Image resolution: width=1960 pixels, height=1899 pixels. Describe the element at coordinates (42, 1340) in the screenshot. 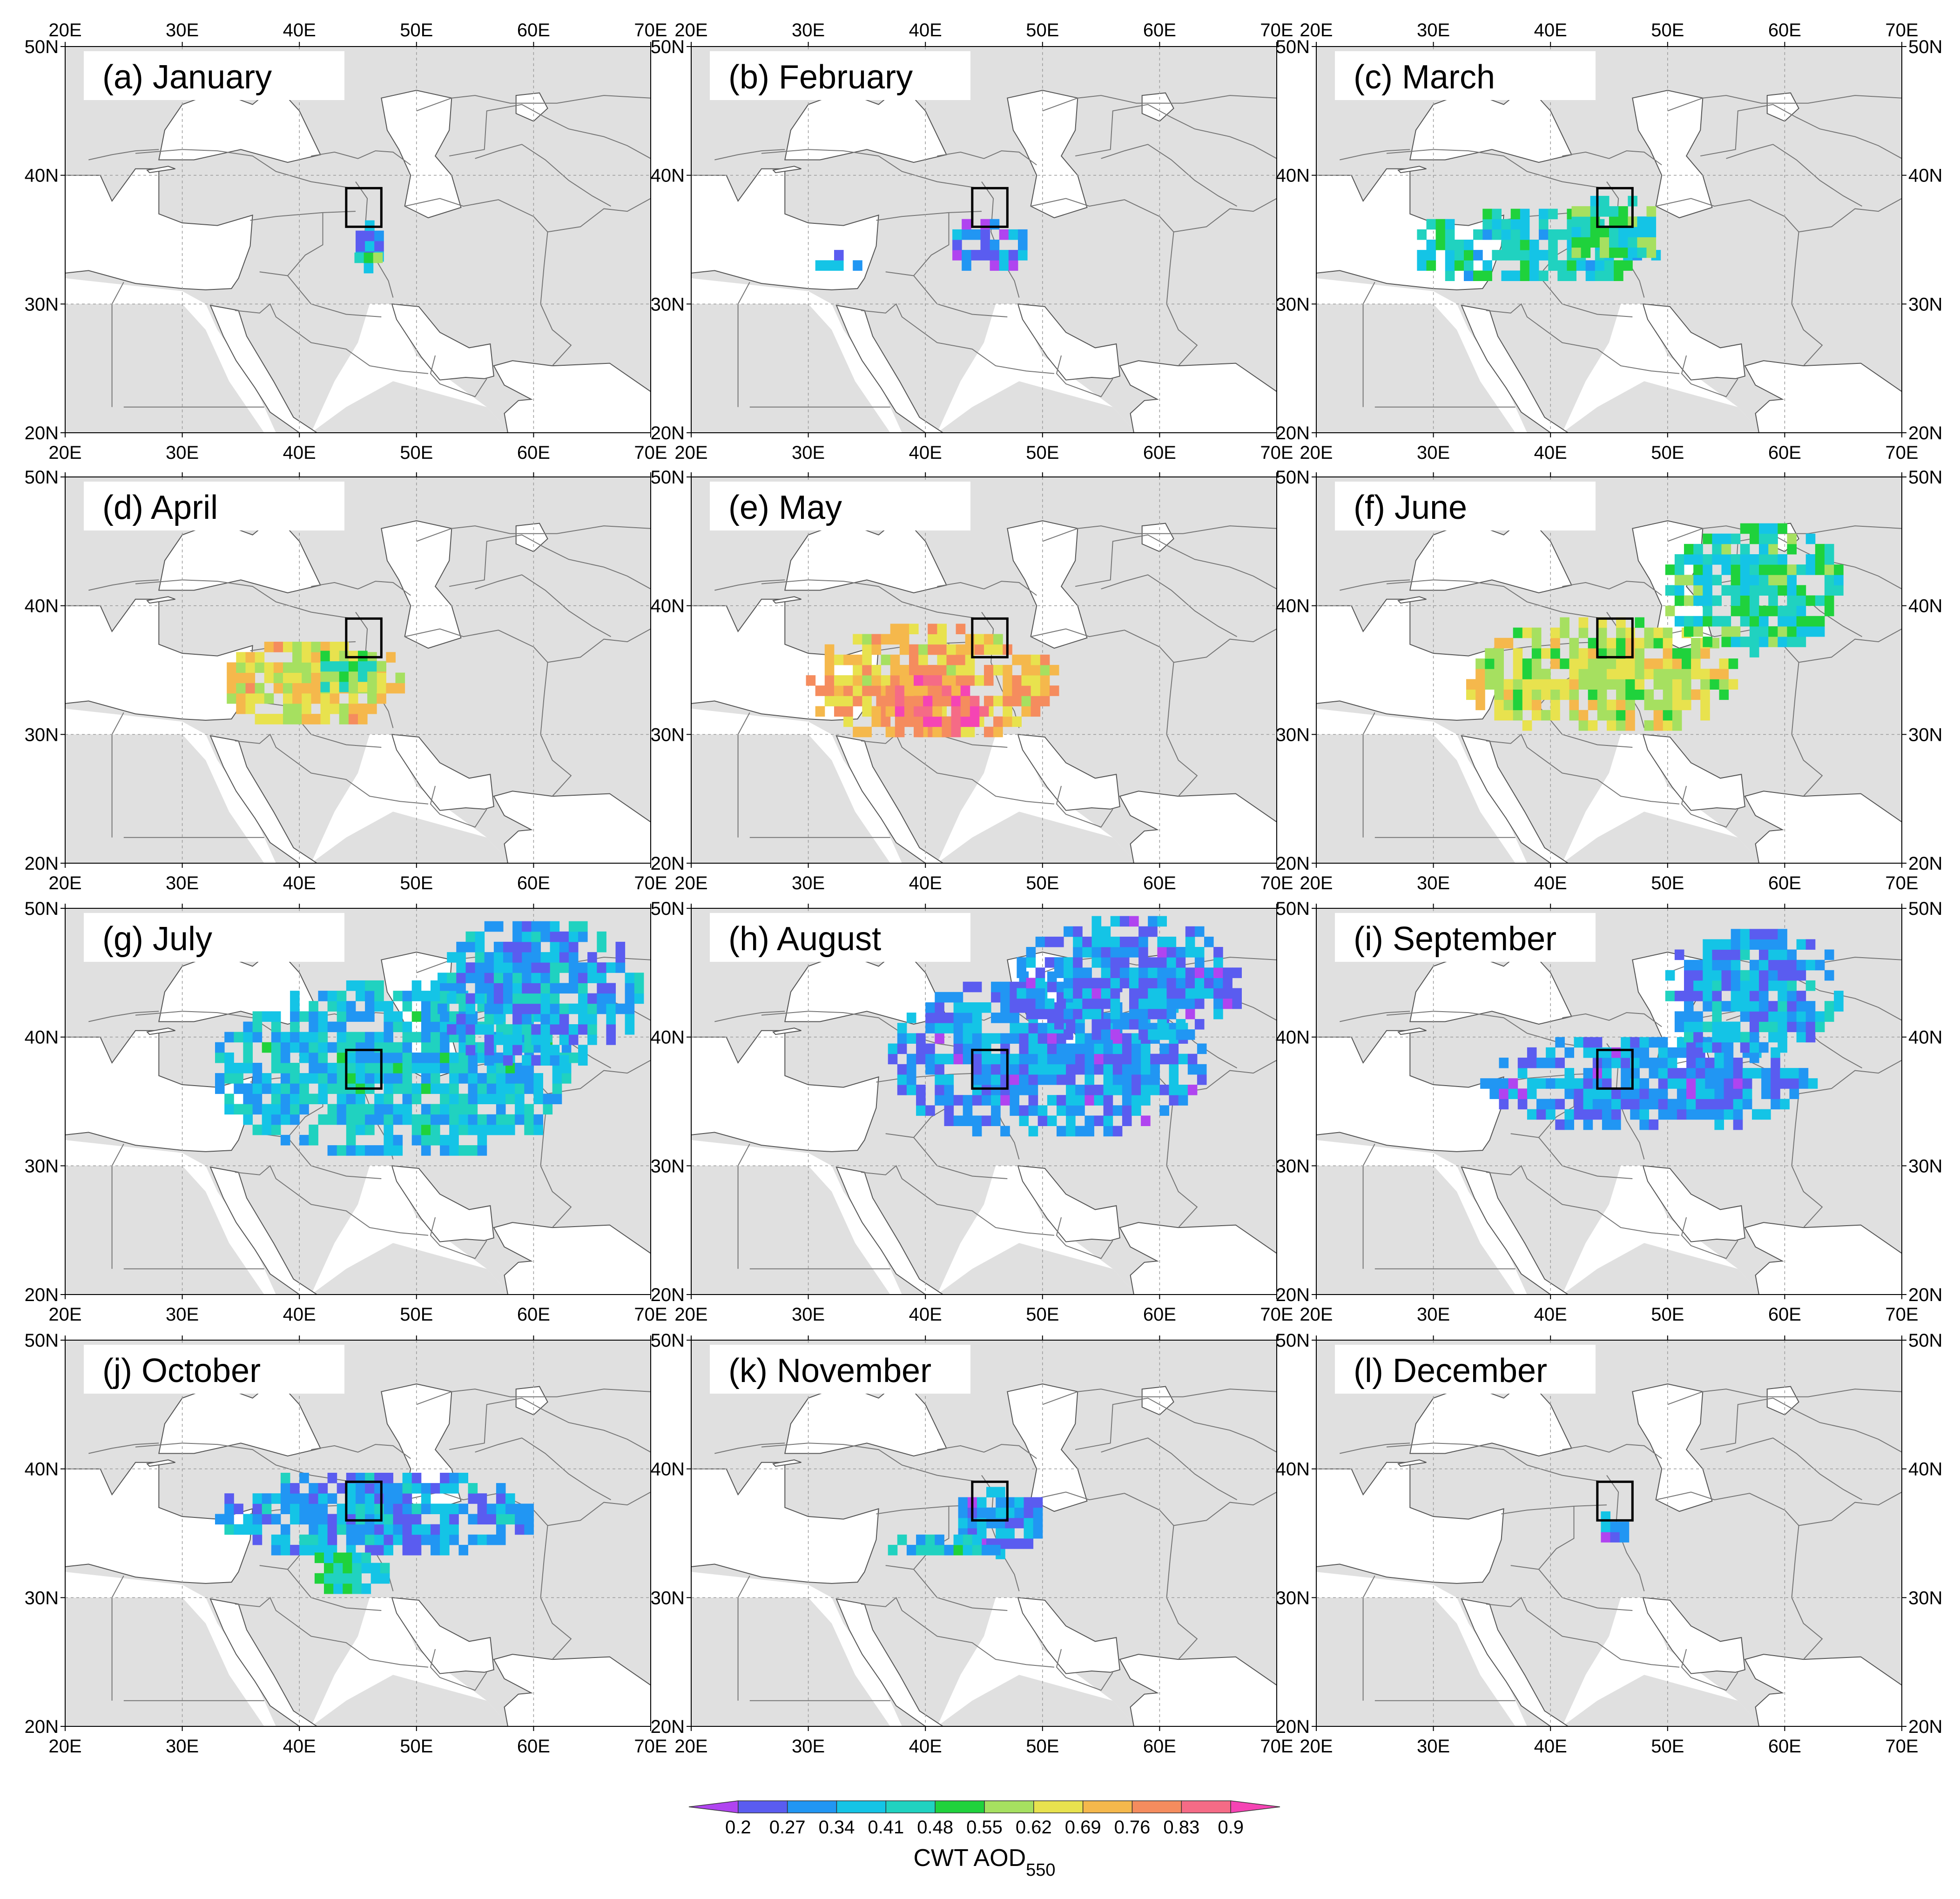

I see `lat-tick-label: 50N` at that location.